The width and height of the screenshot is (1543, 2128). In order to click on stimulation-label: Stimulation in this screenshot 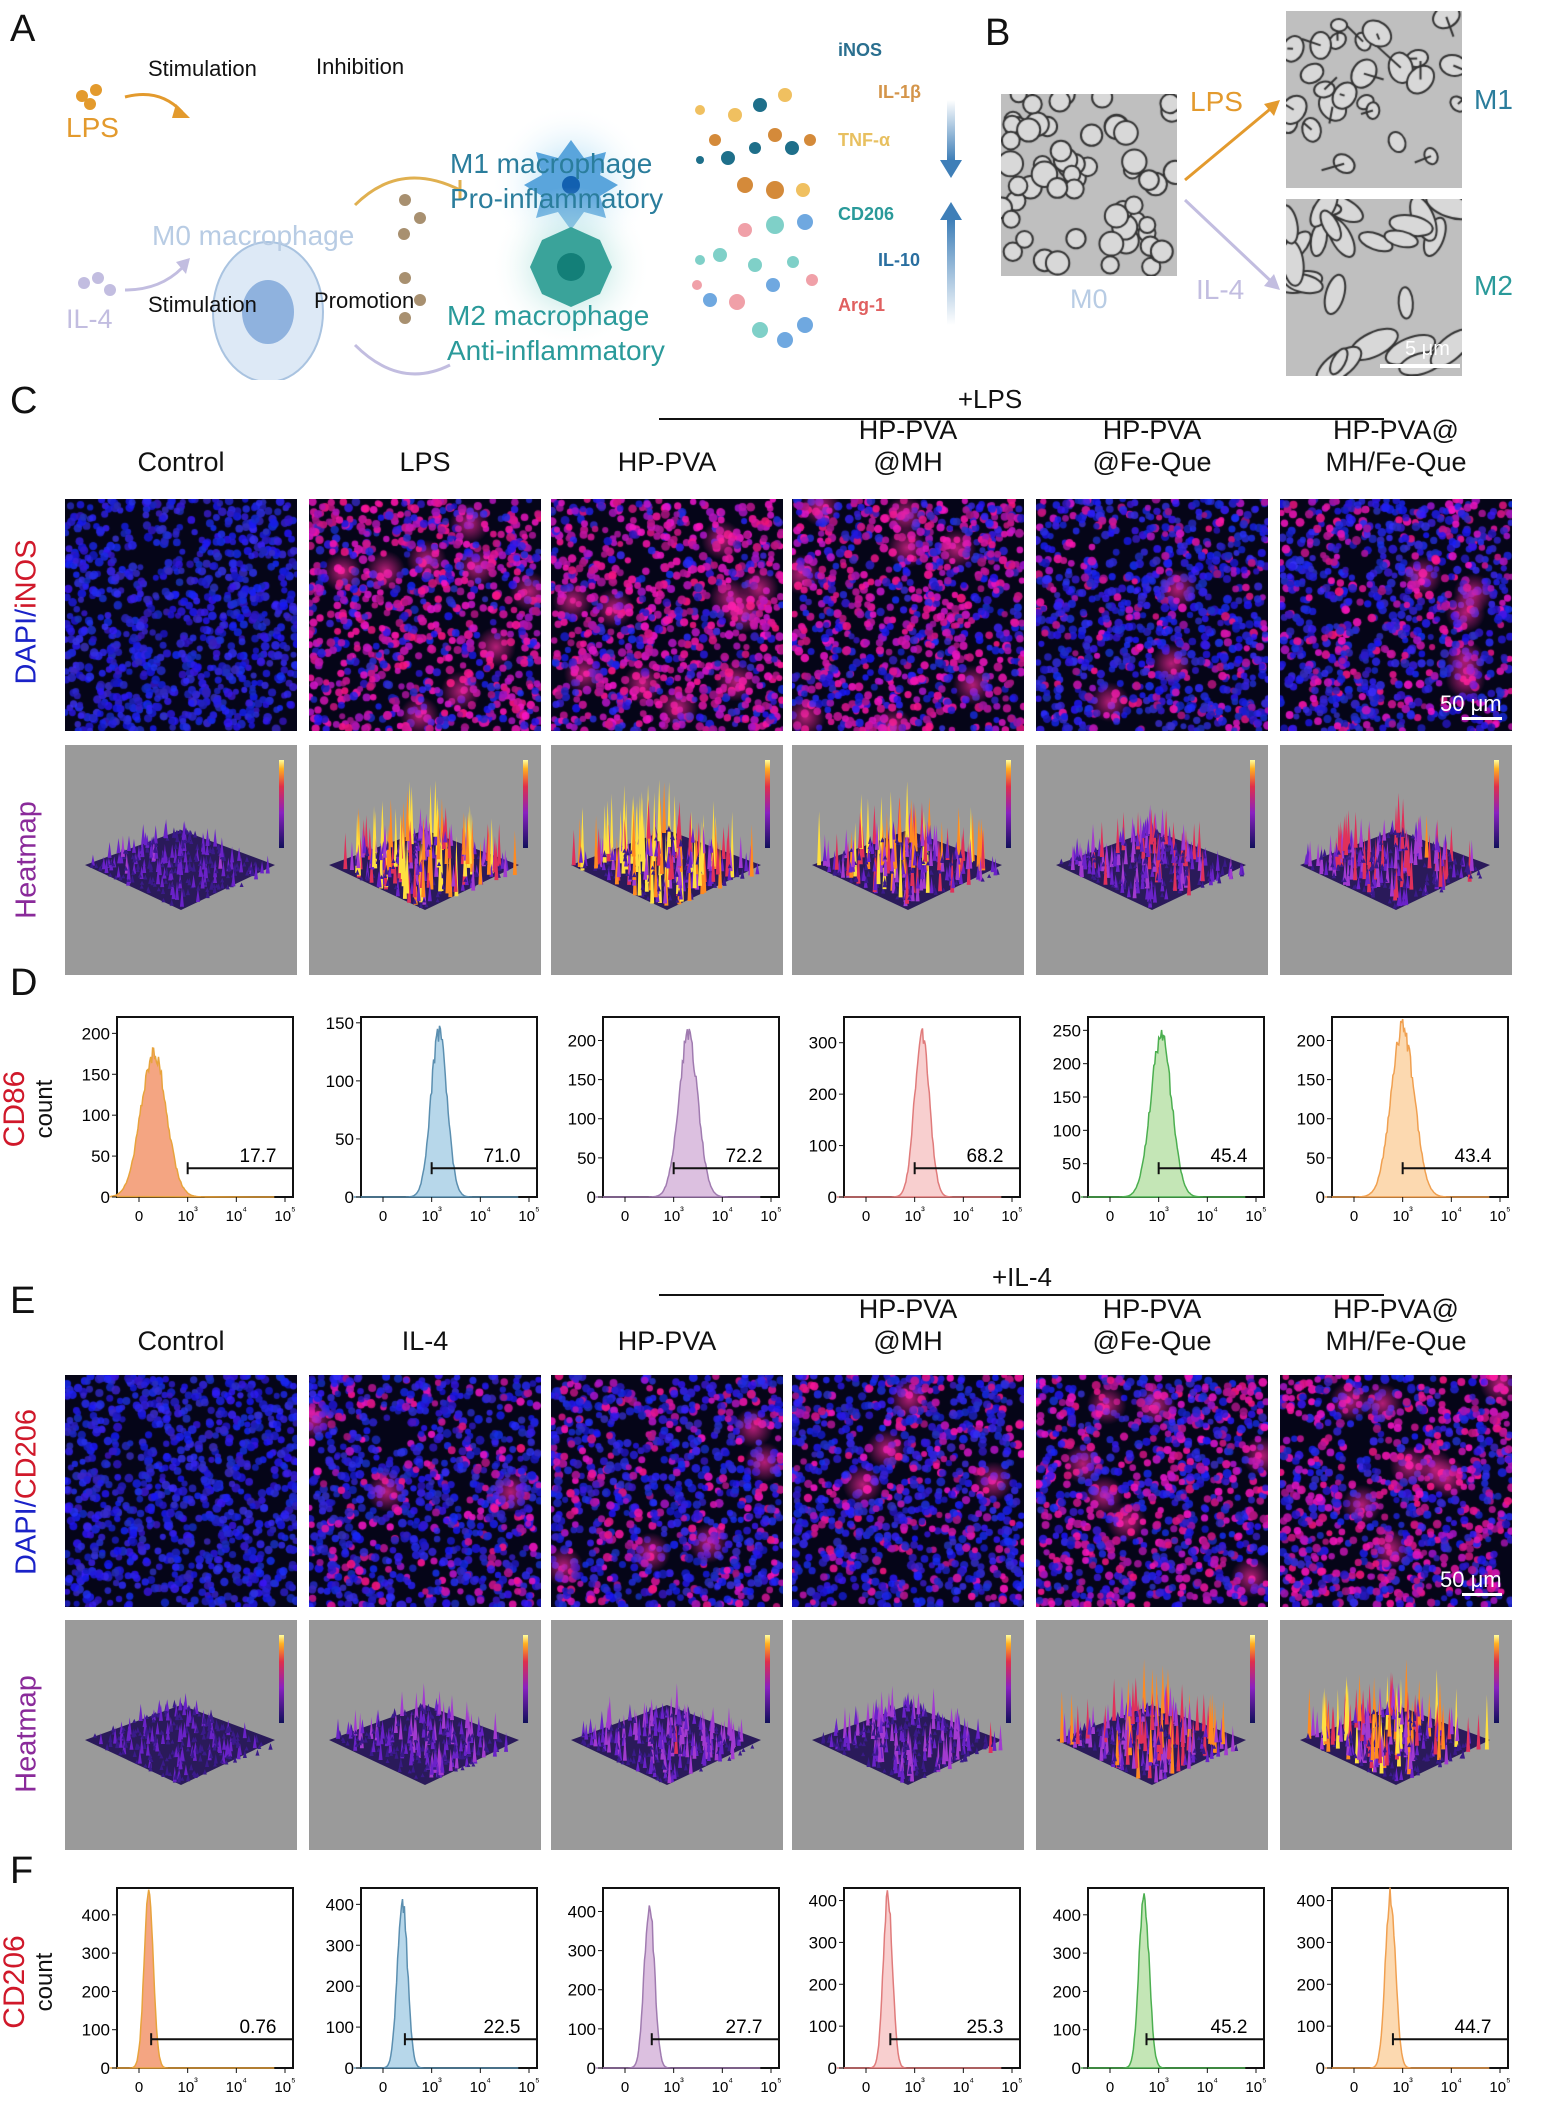, I will do `click(202, 304)`.